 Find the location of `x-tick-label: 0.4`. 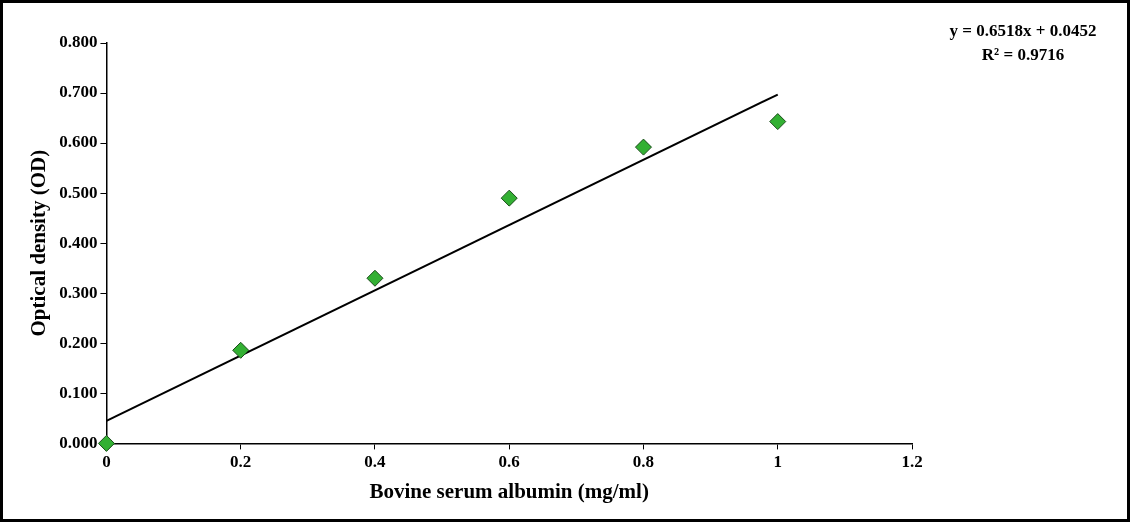

x-tick-label: 0.4 is located at coordinates (375, 461).